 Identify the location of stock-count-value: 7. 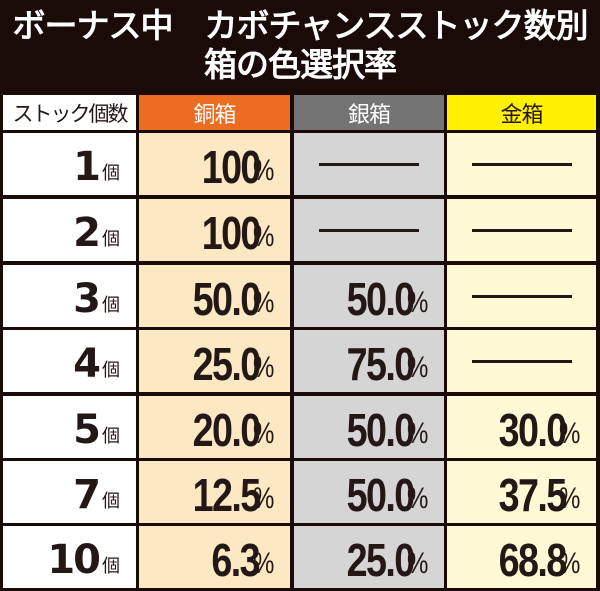
(87, 495).